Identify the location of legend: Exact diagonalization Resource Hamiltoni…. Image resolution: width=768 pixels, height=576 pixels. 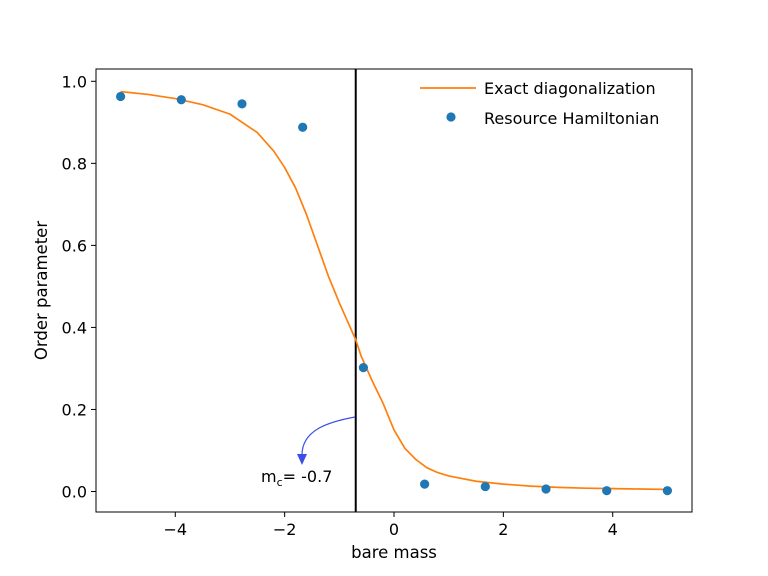
(539, 103).